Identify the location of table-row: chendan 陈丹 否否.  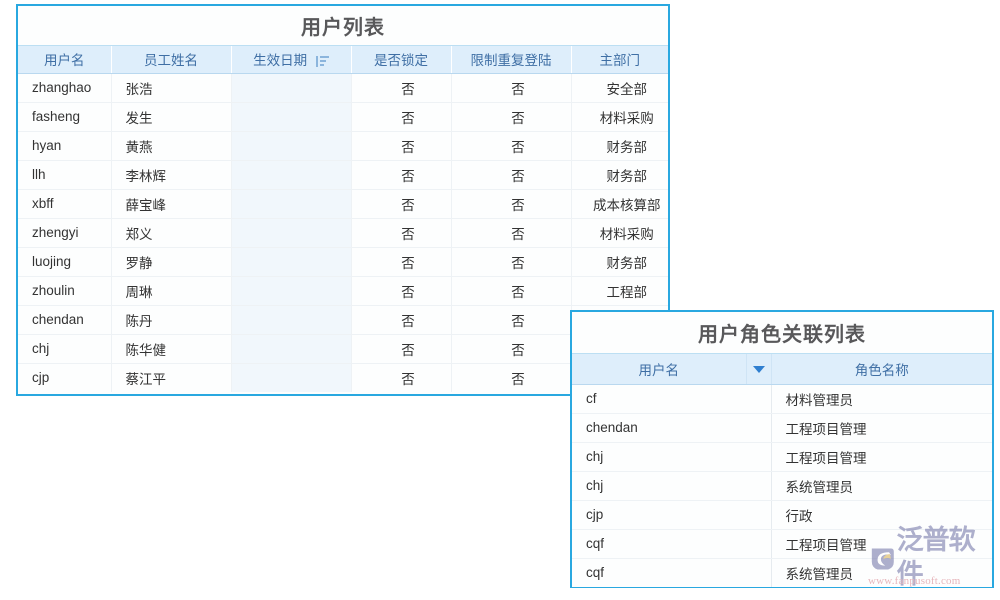
(343, 320).